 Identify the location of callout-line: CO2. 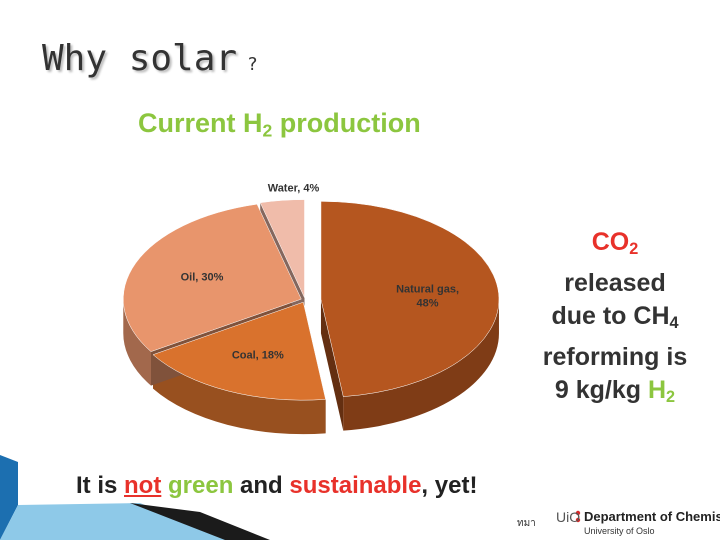
(615, 246).